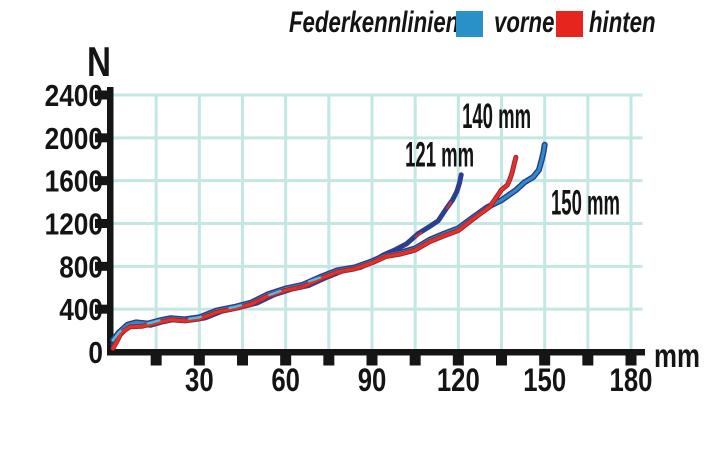  What do you see at coordinates (585, 203) in the screenshot?
I see `travel-annotation: 150 mm` at bounding box center [585, 203].